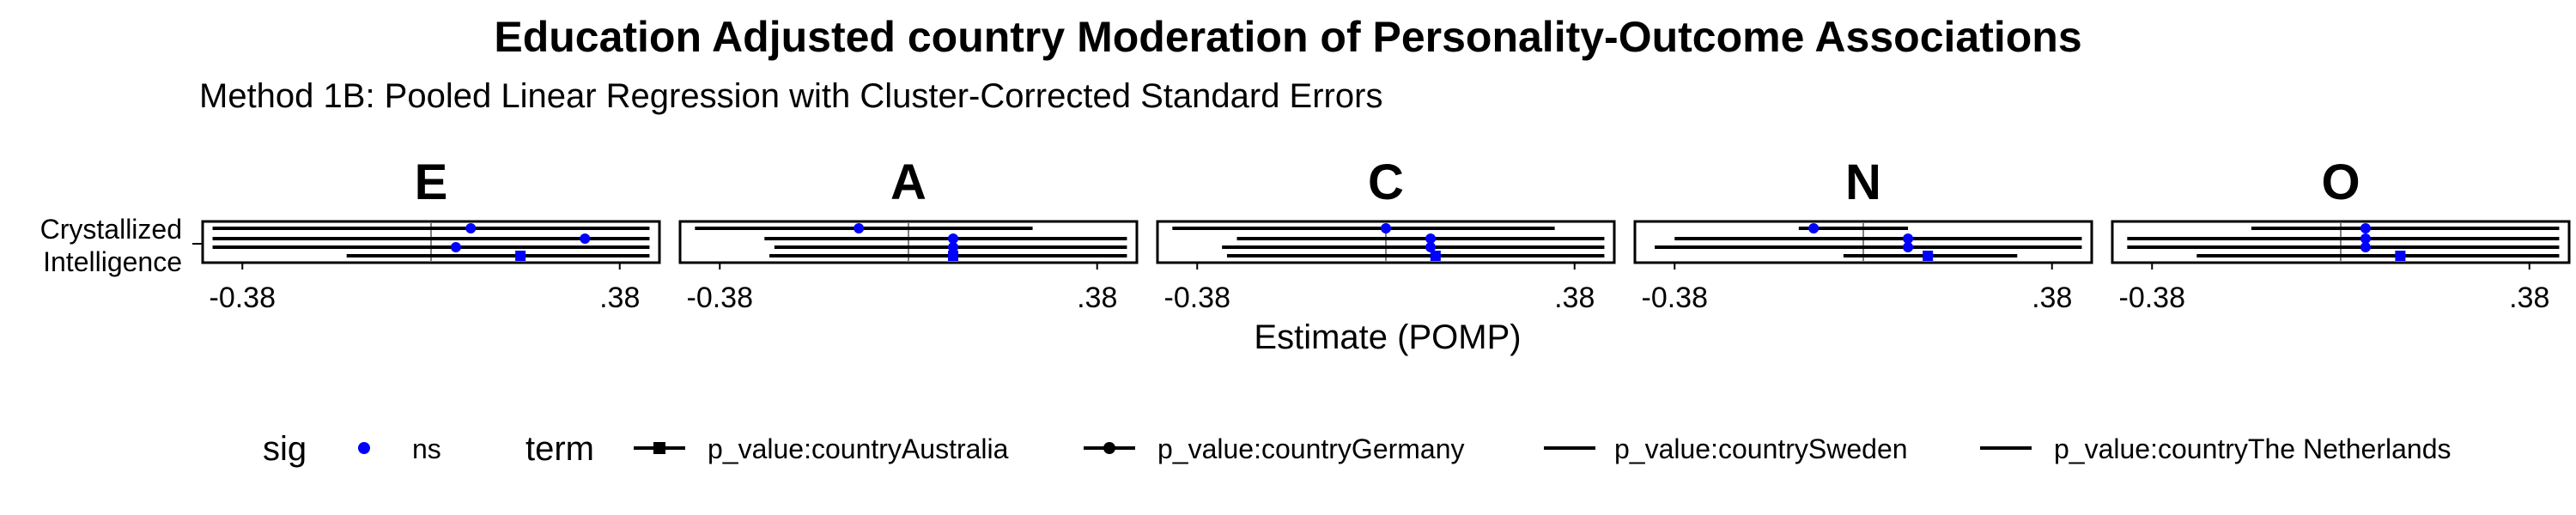 Image resolution: width=2576 pixels, height=515 pixels. I want to click on legend-label-term: p_value:countryThe Netherlands, so click(2252, 448).